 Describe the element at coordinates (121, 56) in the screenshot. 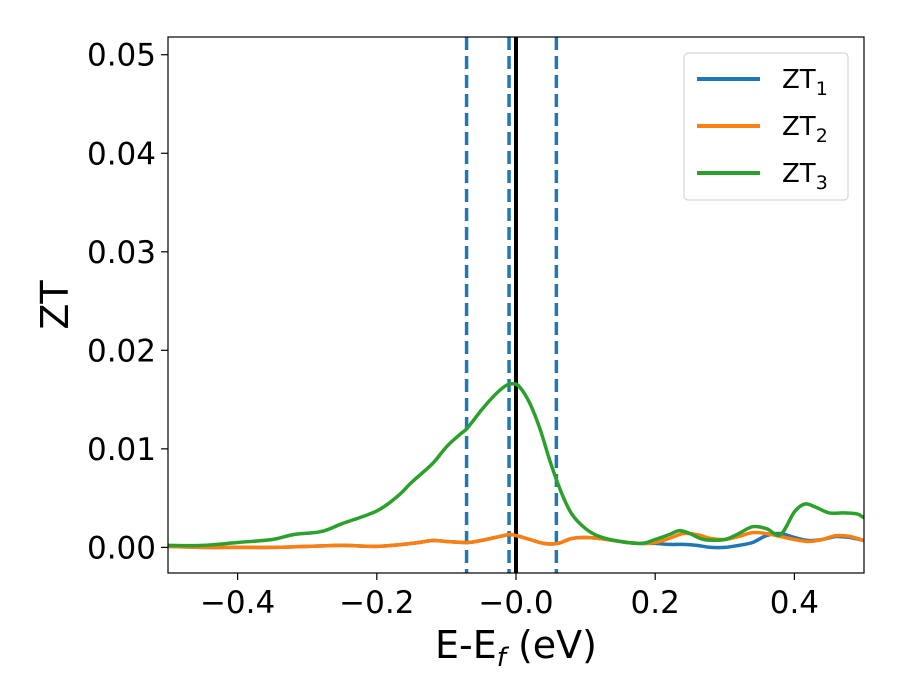

I see `y-tick-label: 0.05` at that location.